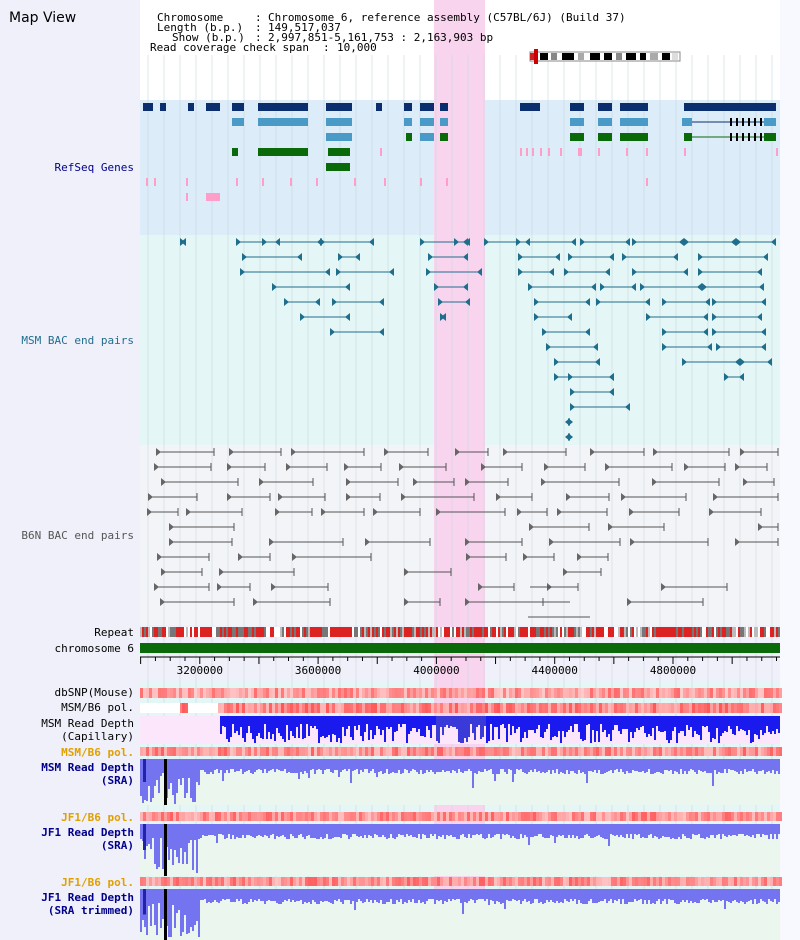 This screenshot has height=940, width=800. What do you see at coordinates (770, 137) in the screenshot?
I see `gene-exon` at bounding box center [770, 137].